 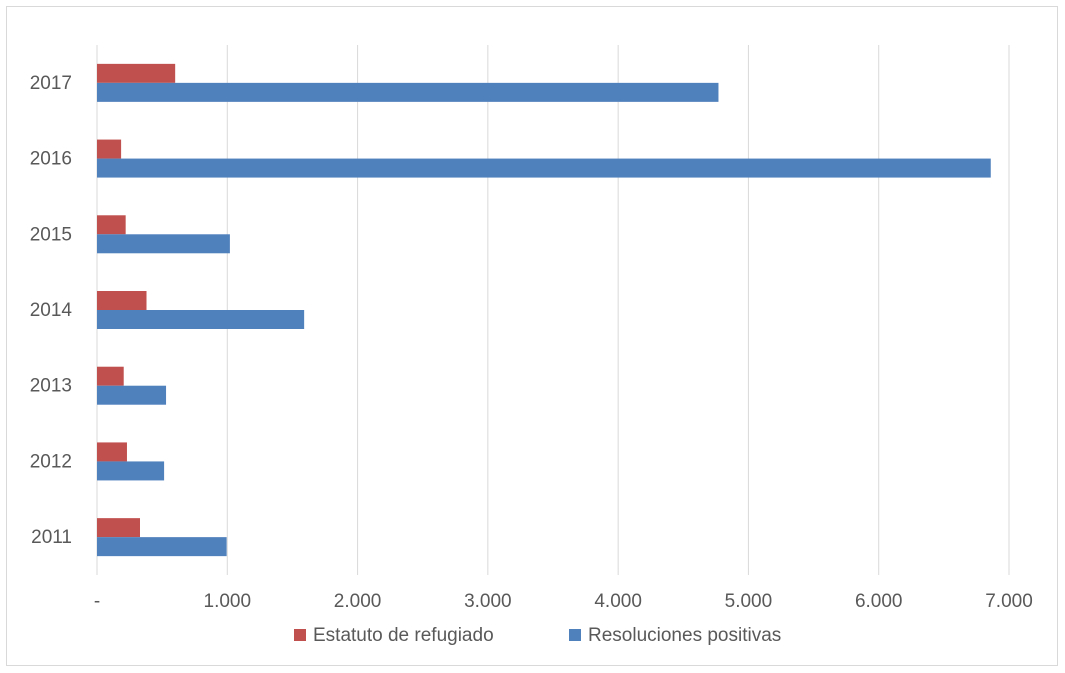 I want to click on x-tick-label: -, so click(x=97, y=601).